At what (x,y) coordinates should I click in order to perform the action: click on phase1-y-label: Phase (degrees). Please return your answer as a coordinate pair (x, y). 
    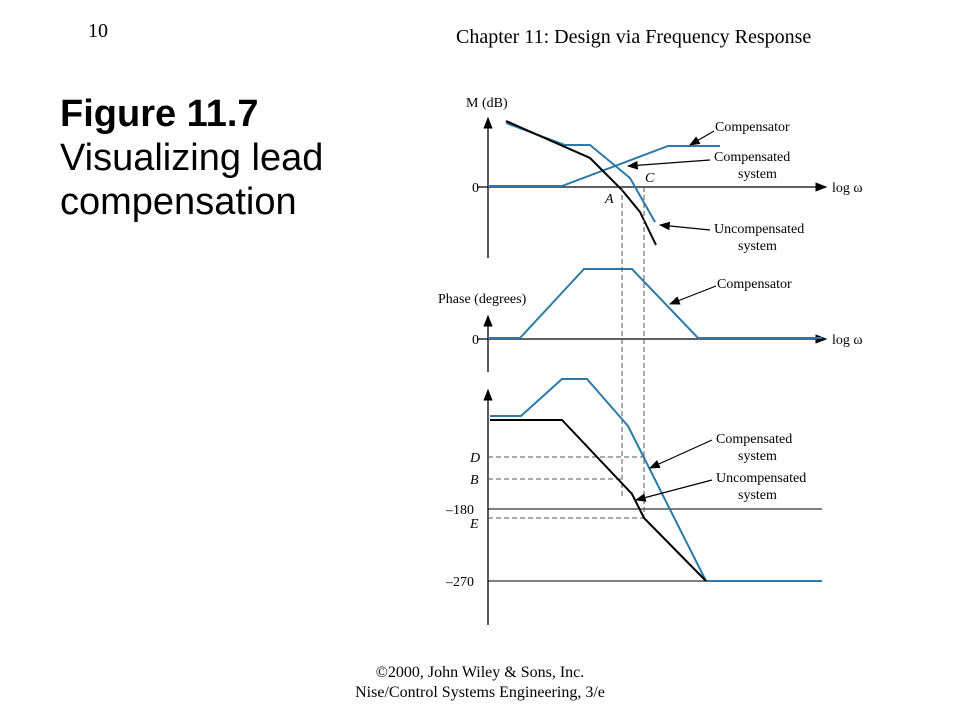
    Looking at the image, I should click on (482, 299).